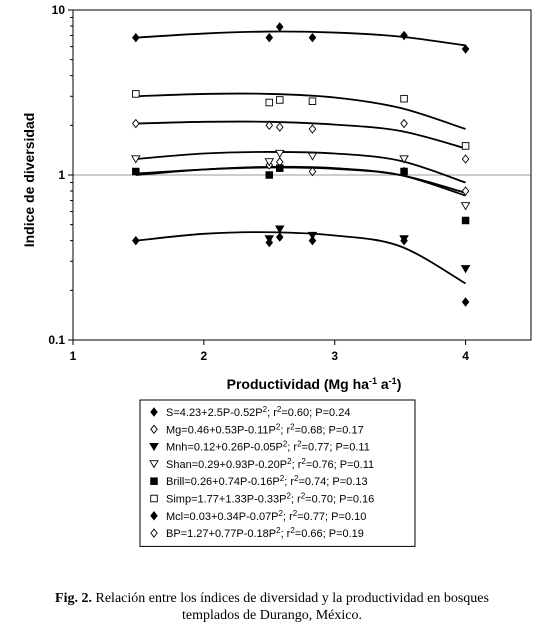 Image resolution: width=544 pixels, height=629 pixels. What do you see at coordinates (300, 180) in the screenshot?
I see `fit-curve-Brill` at bounding box center [300, 180].